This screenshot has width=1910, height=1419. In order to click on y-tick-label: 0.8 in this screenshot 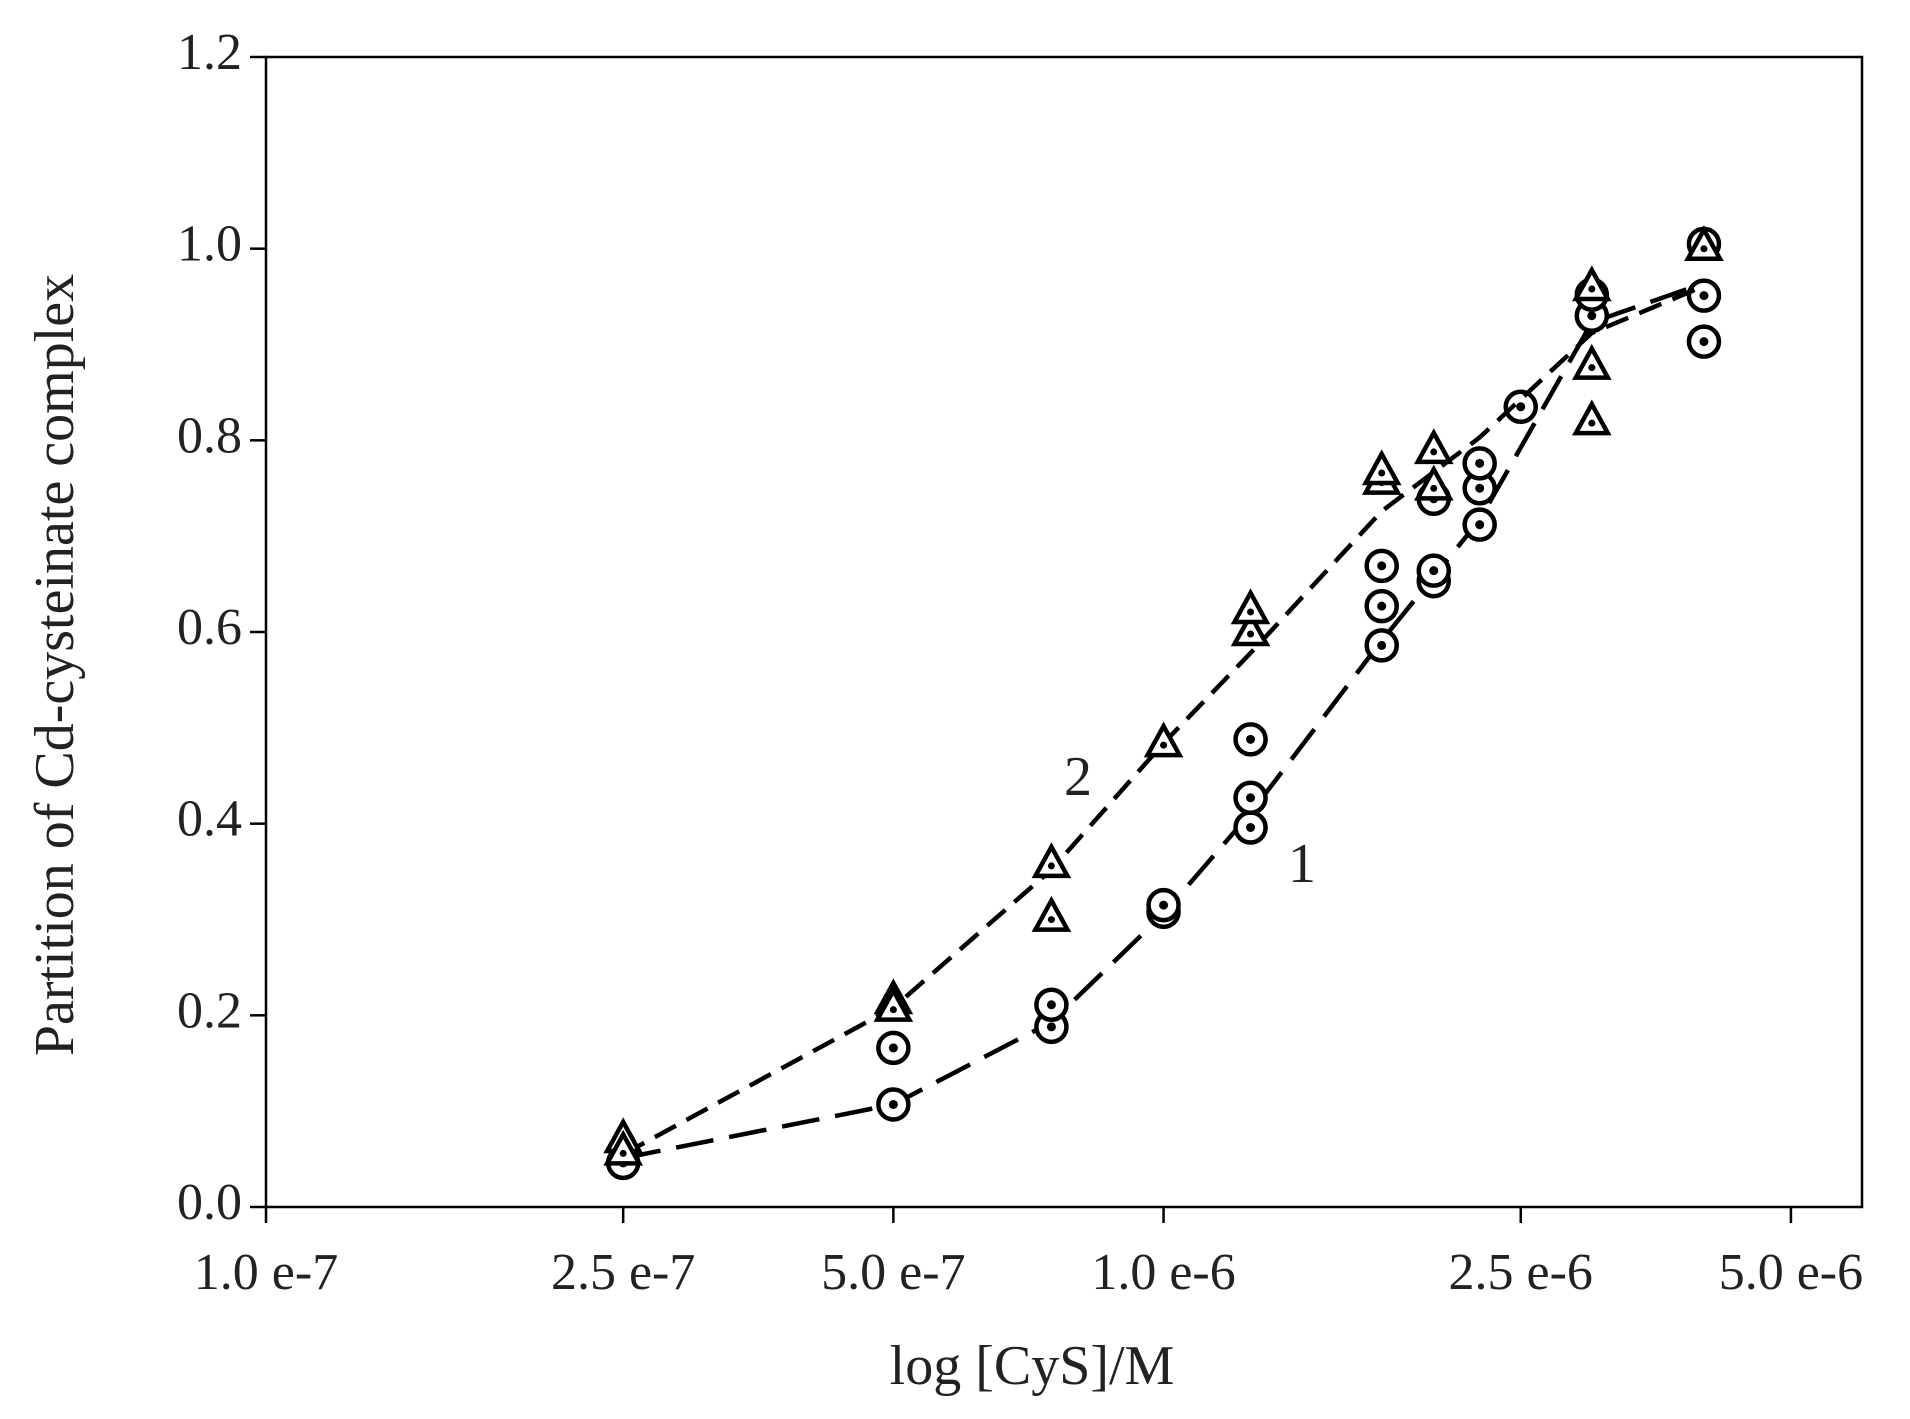, I will do `click(209, 435)`.